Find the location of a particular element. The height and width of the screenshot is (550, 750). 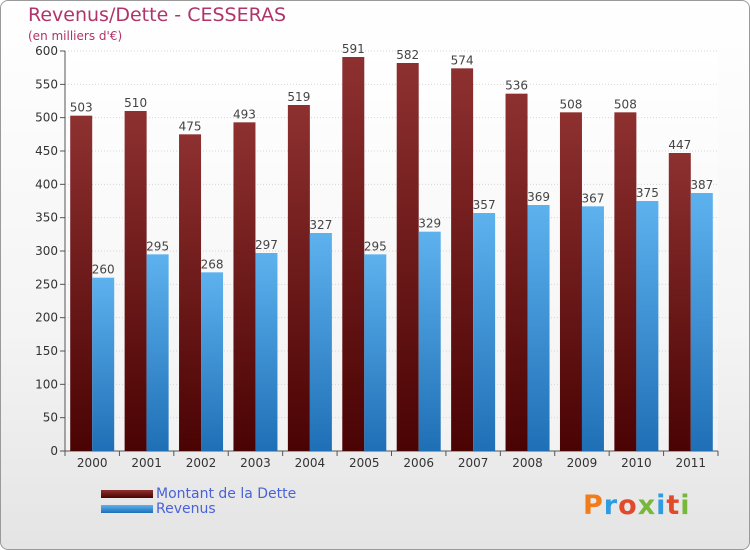

y-tick-label: 300 is located at coordinates (46, 251).